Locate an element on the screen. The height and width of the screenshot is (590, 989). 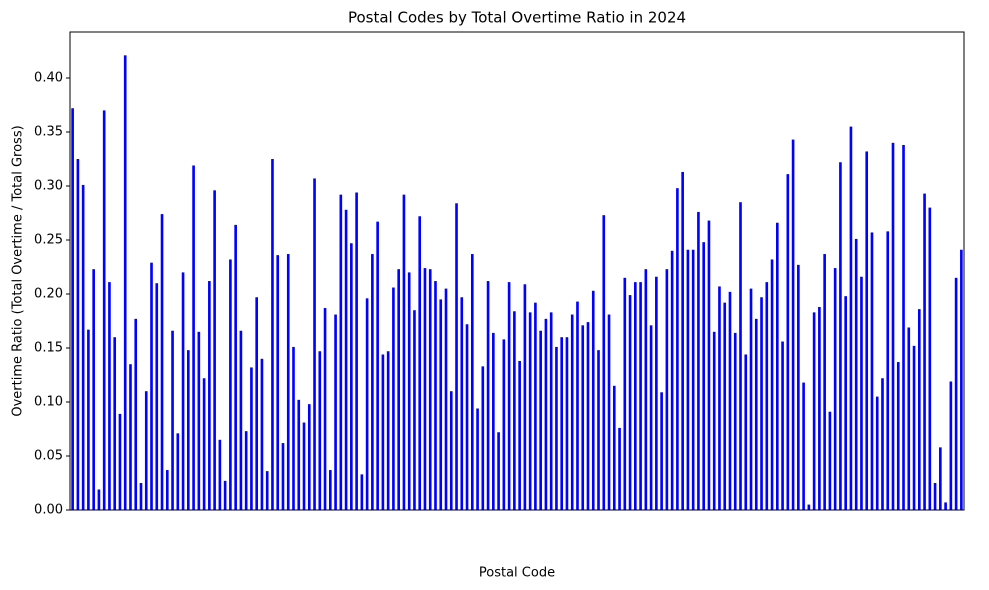
y-tick-label: 0.20 is located at coordinates (48, 294).